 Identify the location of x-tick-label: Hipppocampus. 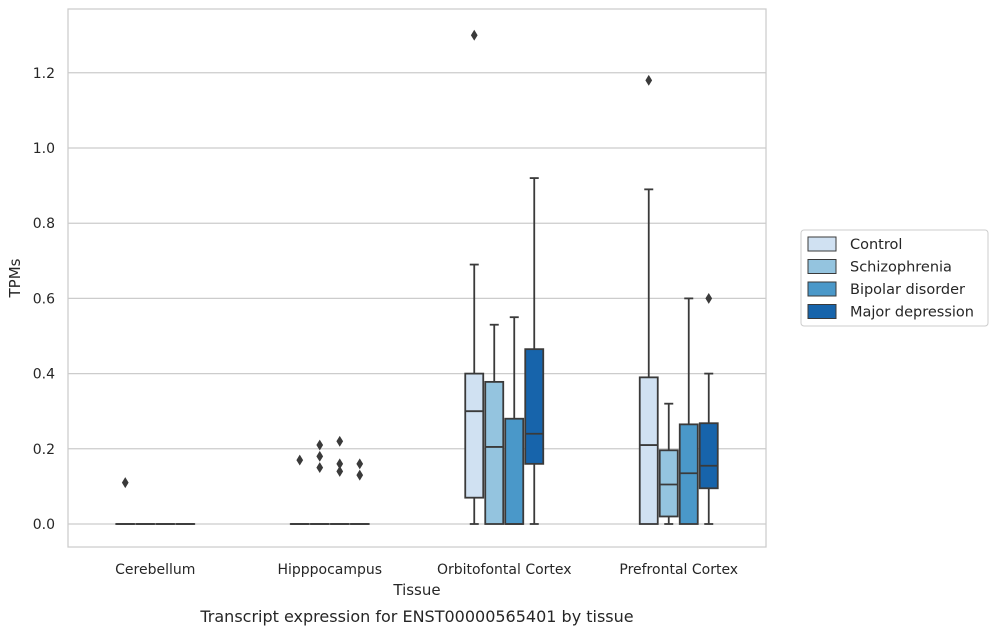
(329, 570).